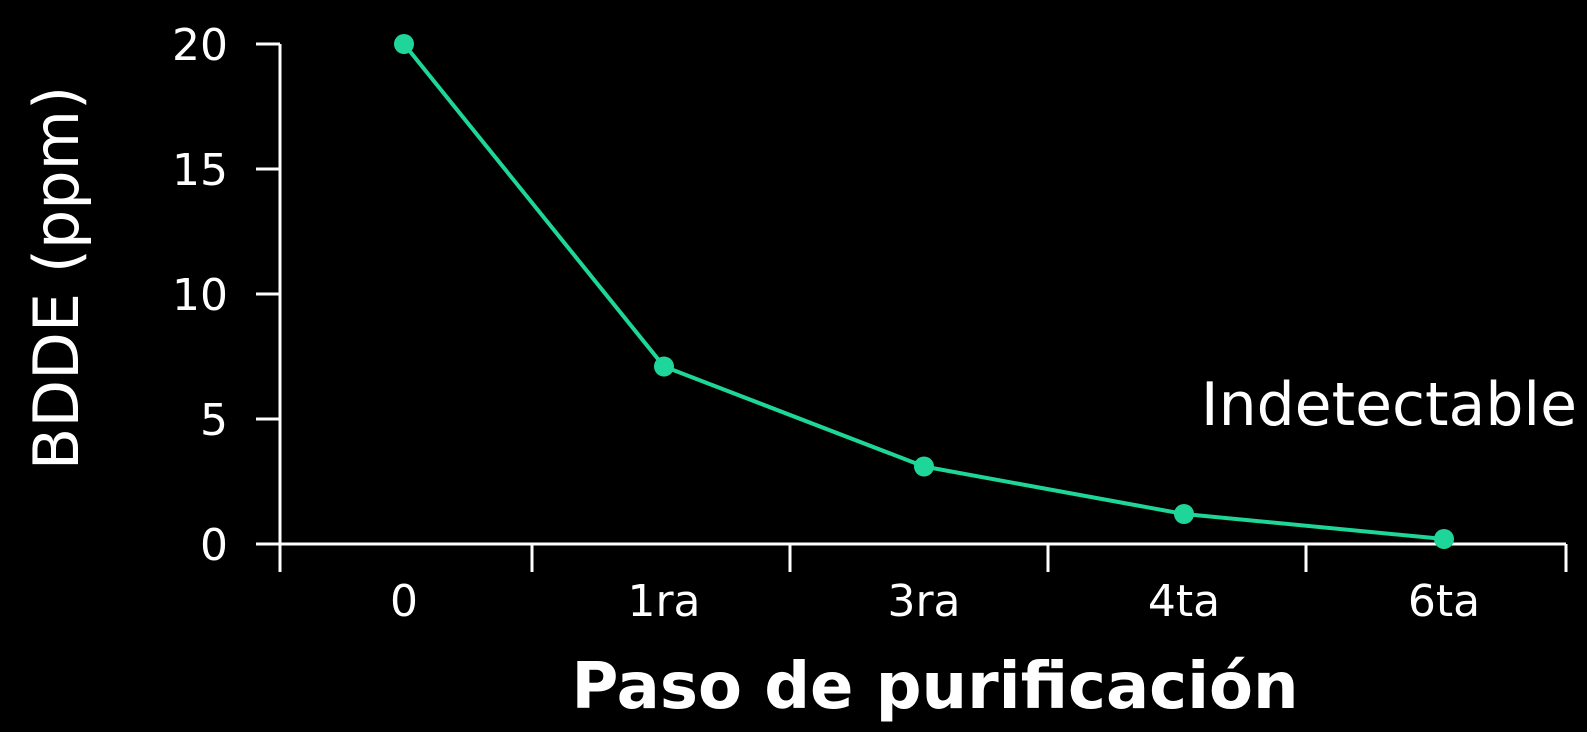  What do you see at coordinates (404, 601) in the screenshot?
I see `x-tick-label-0: 0` at bounding box center [404, 601].